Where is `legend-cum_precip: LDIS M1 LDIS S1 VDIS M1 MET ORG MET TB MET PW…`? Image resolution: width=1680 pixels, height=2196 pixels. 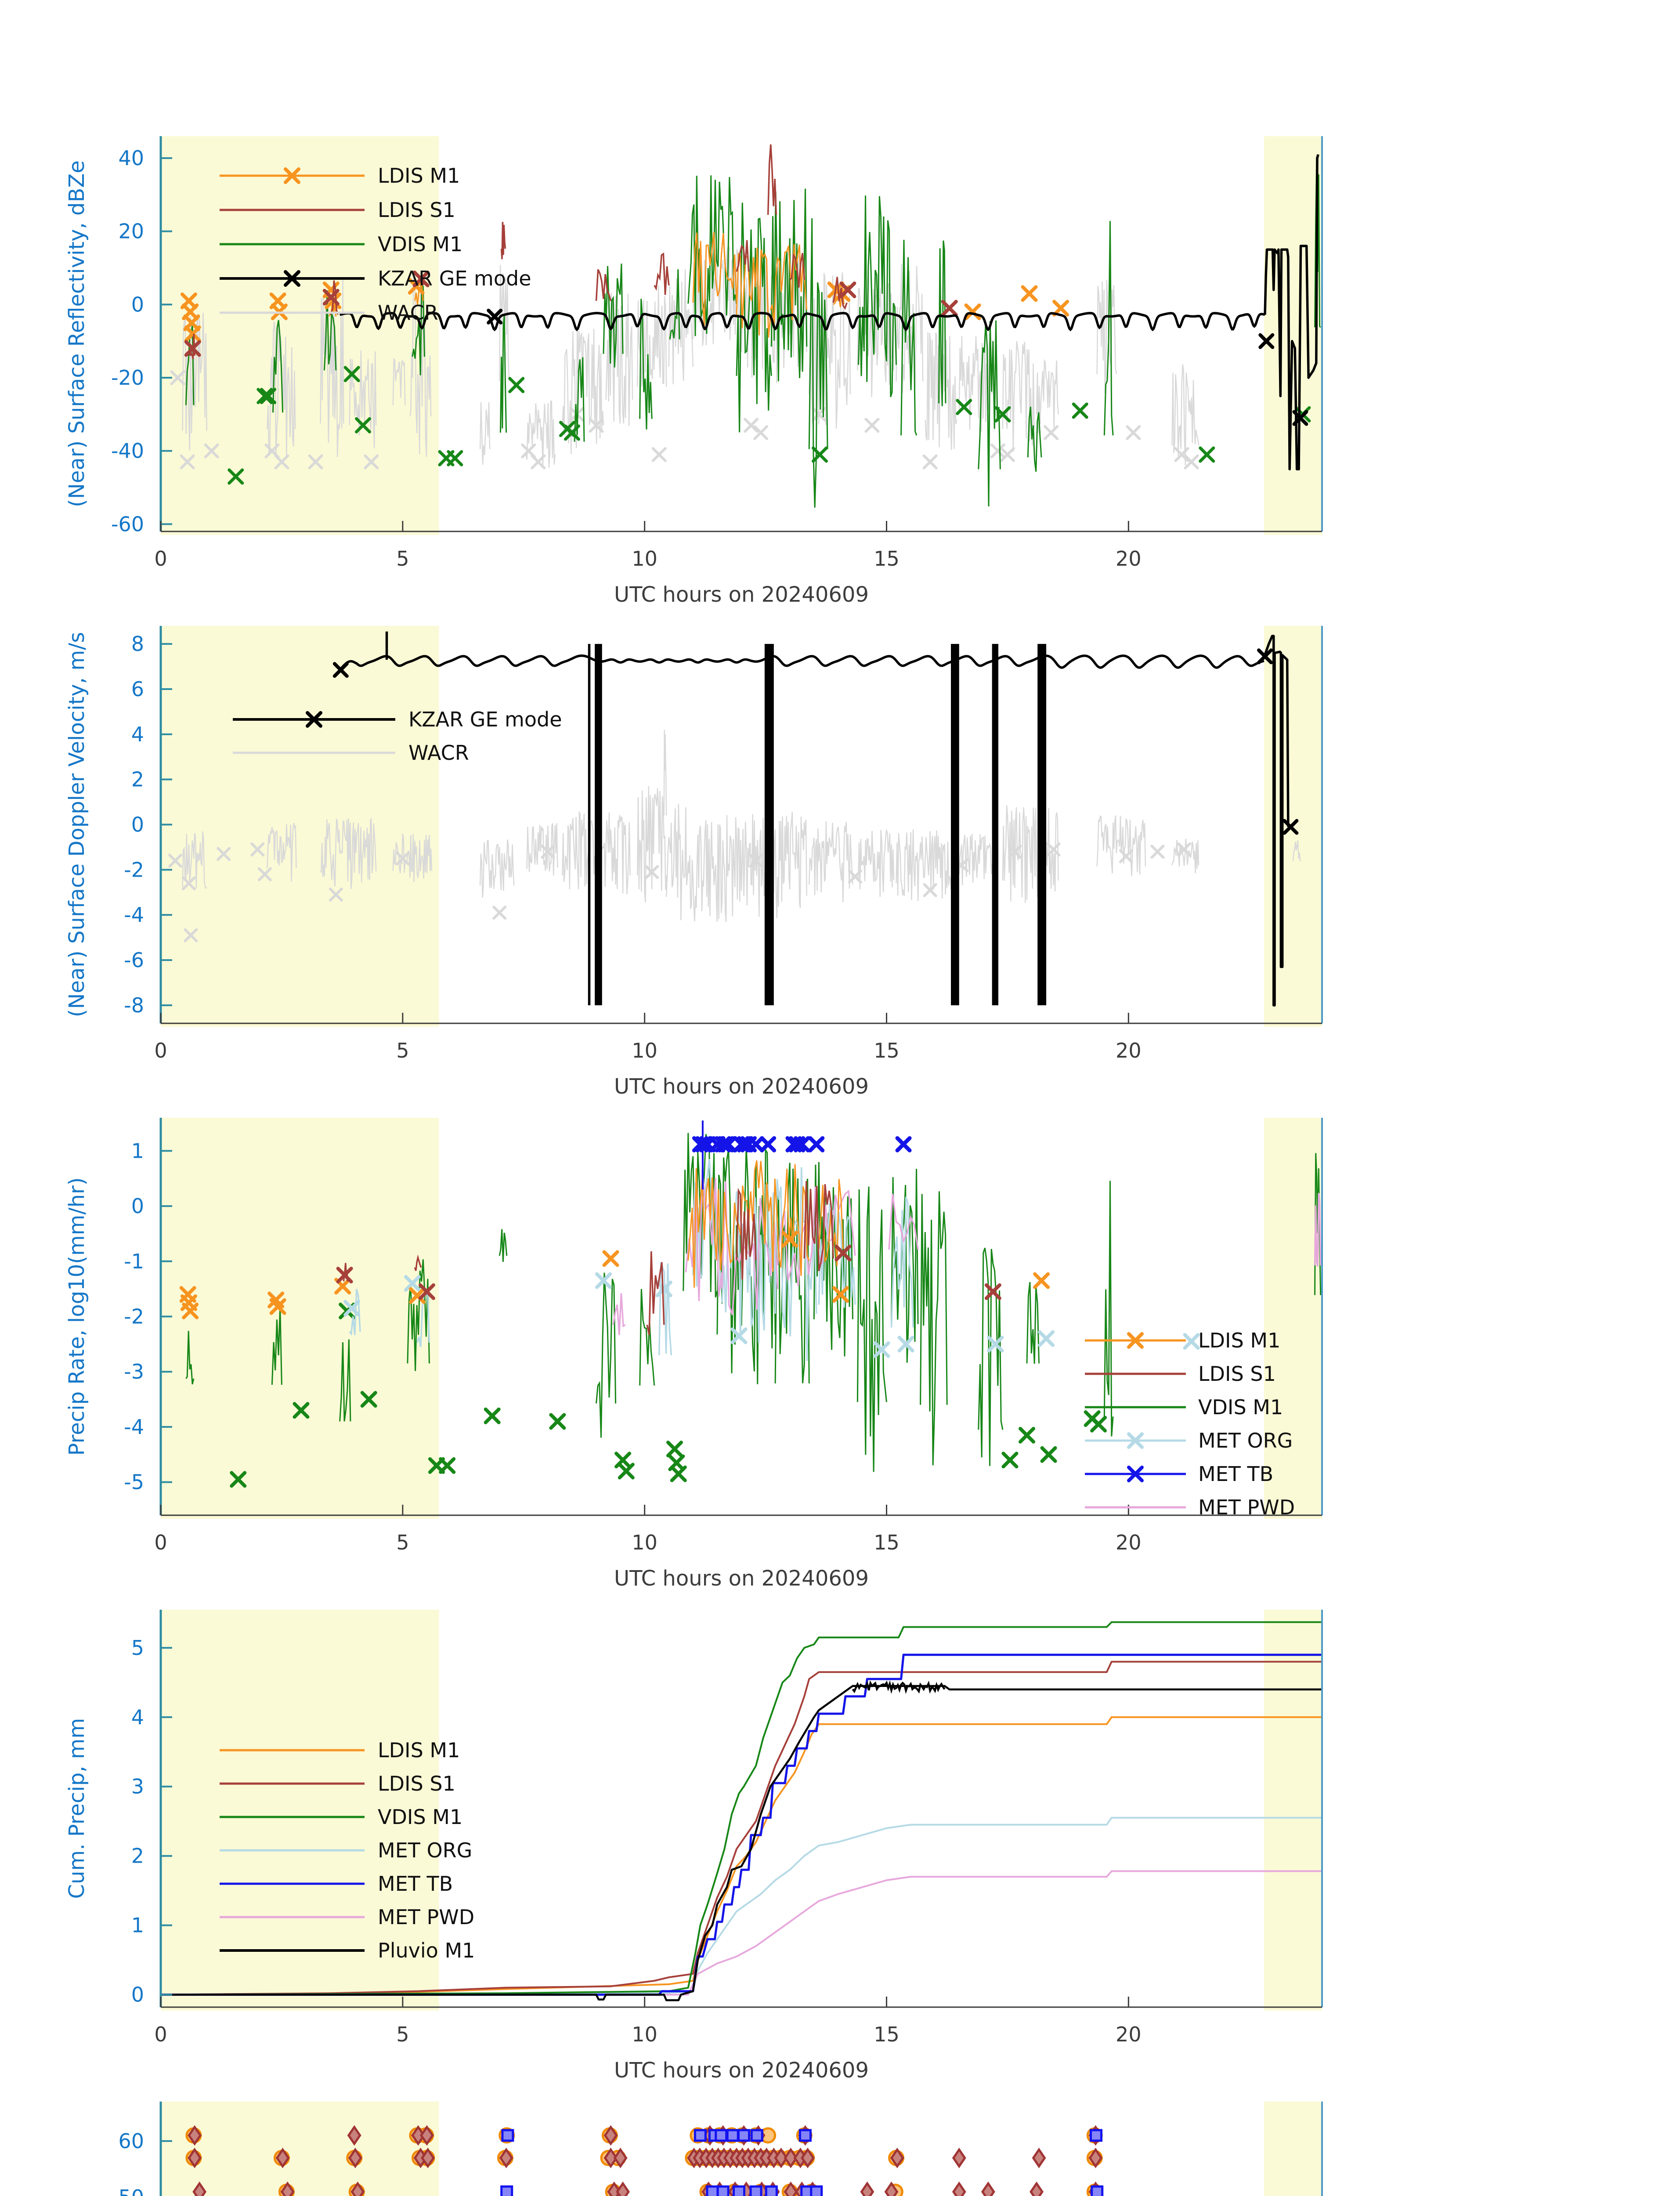
legend-cum_precip: LDIS M1 LDIS S1 VDIS M1 MET ORG MET TB MET PW… is located at coordinates (347, 1850).